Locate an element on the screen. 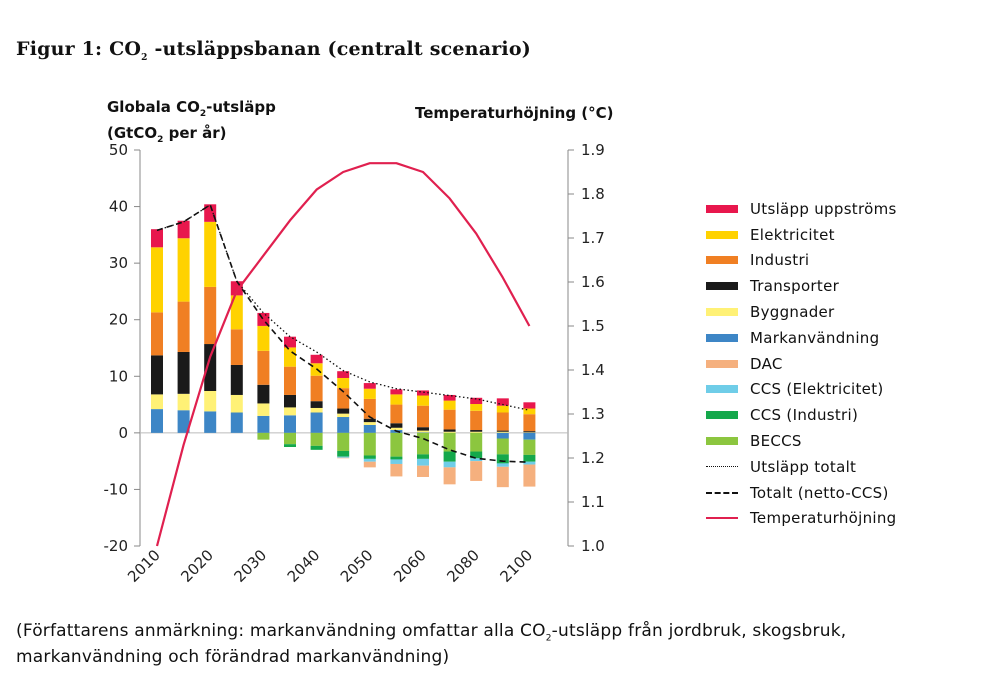 Image resolution: width=1000 pixels, height=700 pixels. legend-label: CCS (Industri) is located at coordinates (804, 415).